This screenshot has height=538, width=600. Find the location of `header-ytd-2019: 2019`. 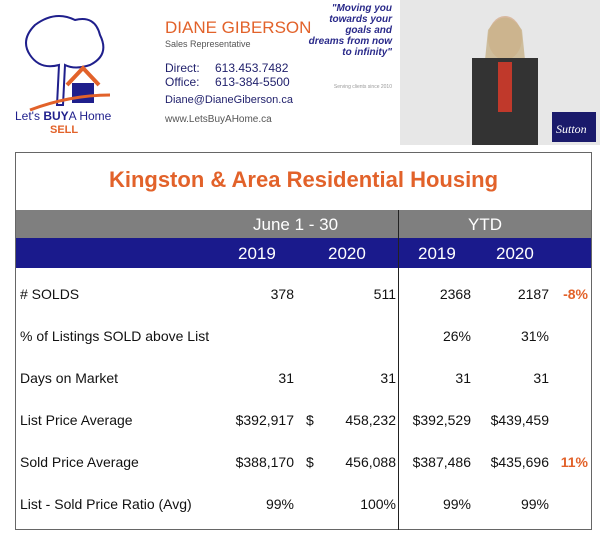

header-ytd-2019: 2019 is located at coordinates (437, 253).